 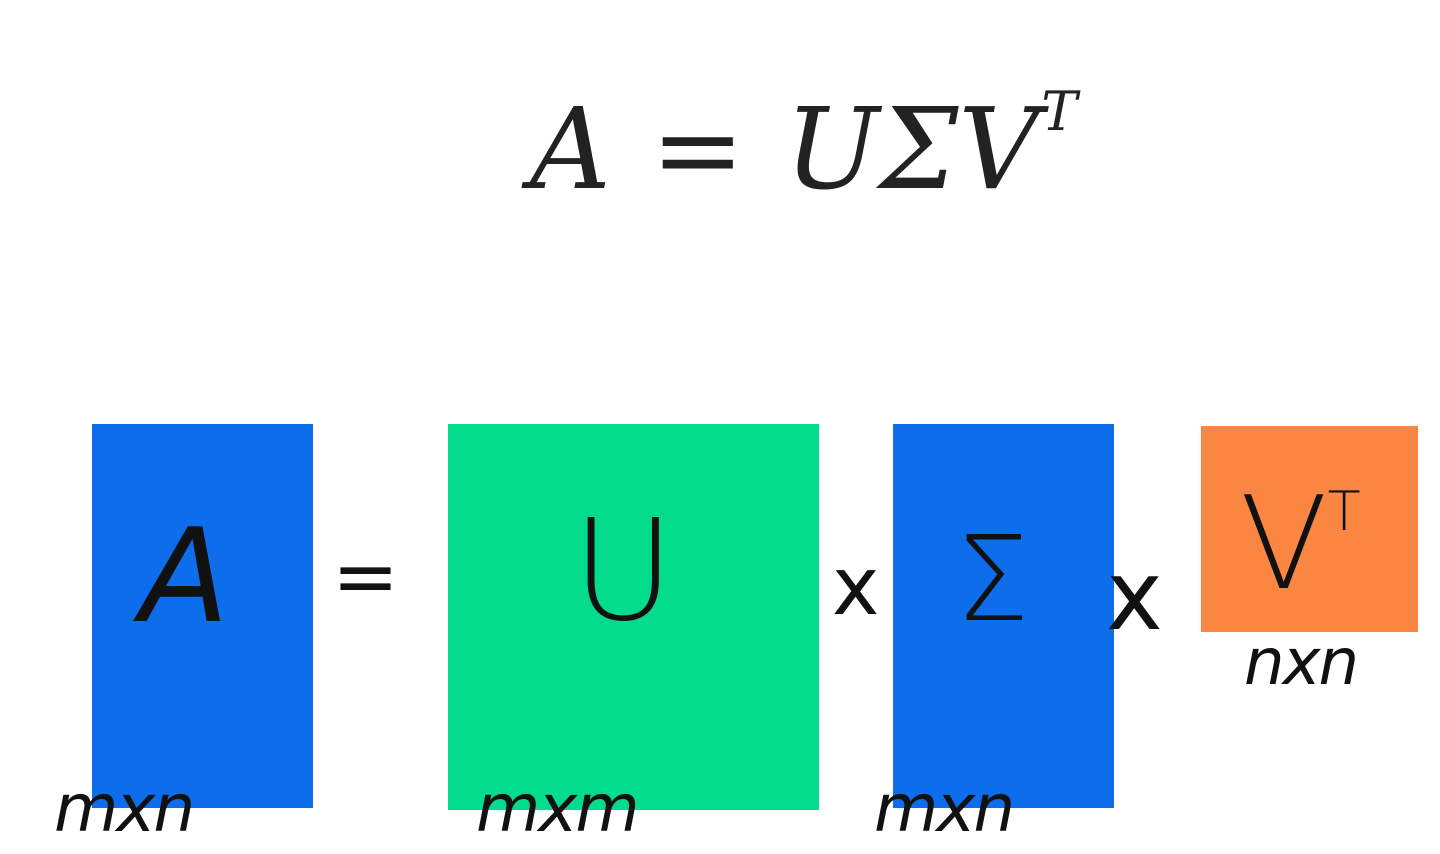 I want to click on times-operator-1: x, so click(x=856, y=586).